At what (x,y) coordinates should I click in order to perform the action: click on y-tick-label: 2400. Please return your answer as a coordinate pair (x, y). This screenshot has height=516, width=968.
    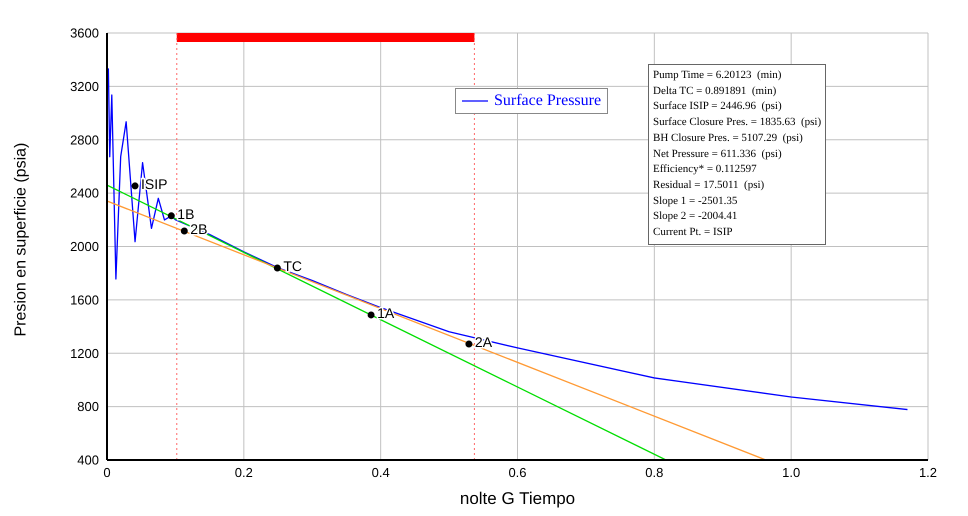
    Looking at the image, I should click on (84, 193).